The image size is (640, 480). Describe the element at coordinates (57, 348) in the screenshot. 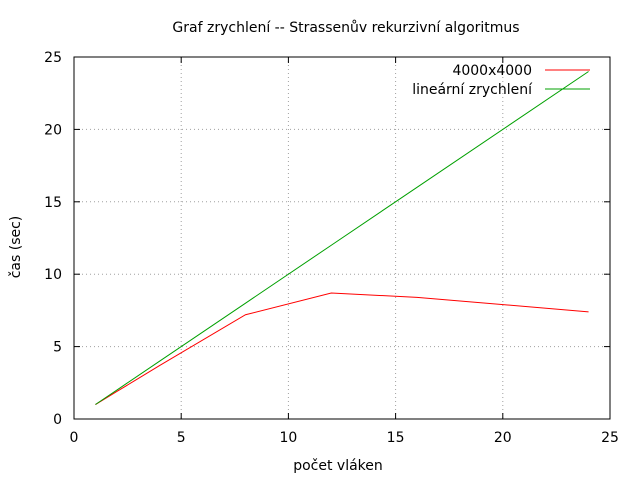

I see `y-tick-label: 5` at that location.